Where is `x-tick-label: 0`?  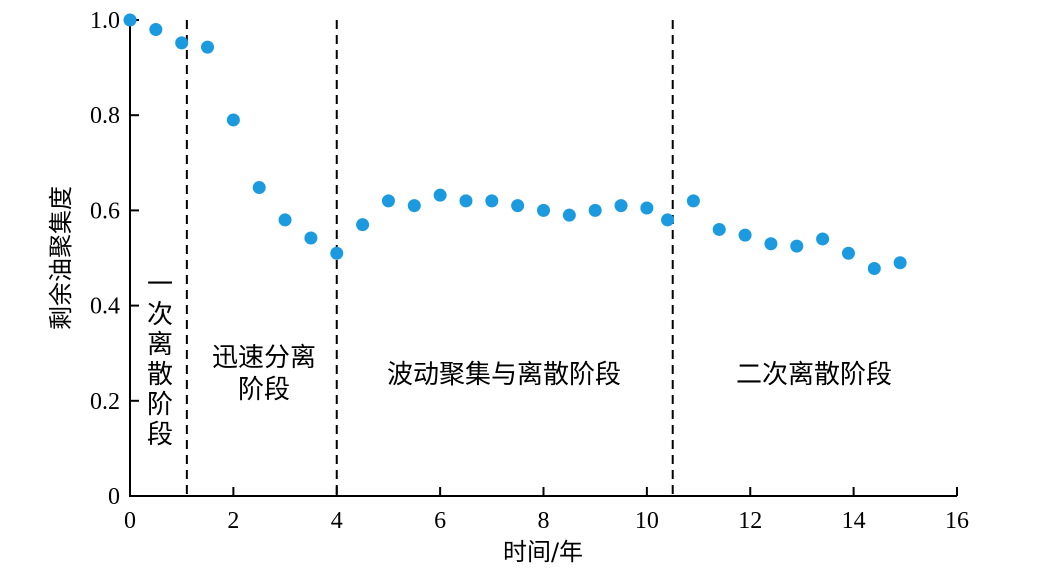 x-tick-label: 0 is located at coordinates (130, 521).